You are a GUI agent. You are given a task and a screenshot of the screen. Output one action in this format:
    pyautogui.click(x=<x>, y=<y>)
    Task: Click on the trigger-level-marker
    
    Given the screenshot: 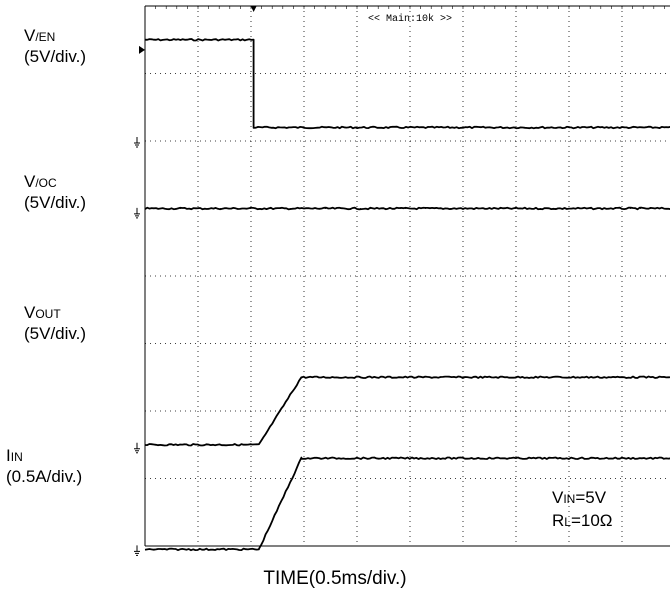 What is the action you would take?
    pyautogui.click(x=142, y=49)
    